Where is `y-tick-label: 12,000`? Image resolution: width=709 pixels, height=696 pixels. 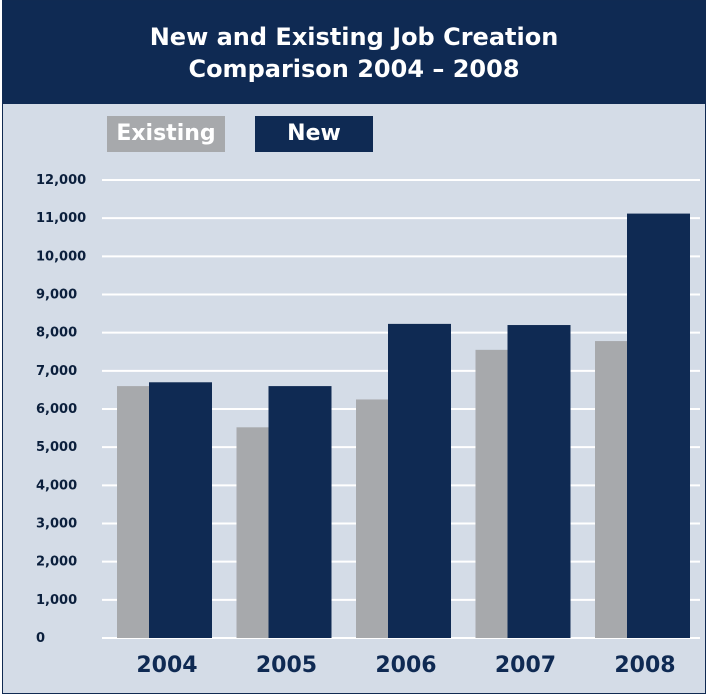 y-tick-label: 12,000 is located at coordinates (61, 180).